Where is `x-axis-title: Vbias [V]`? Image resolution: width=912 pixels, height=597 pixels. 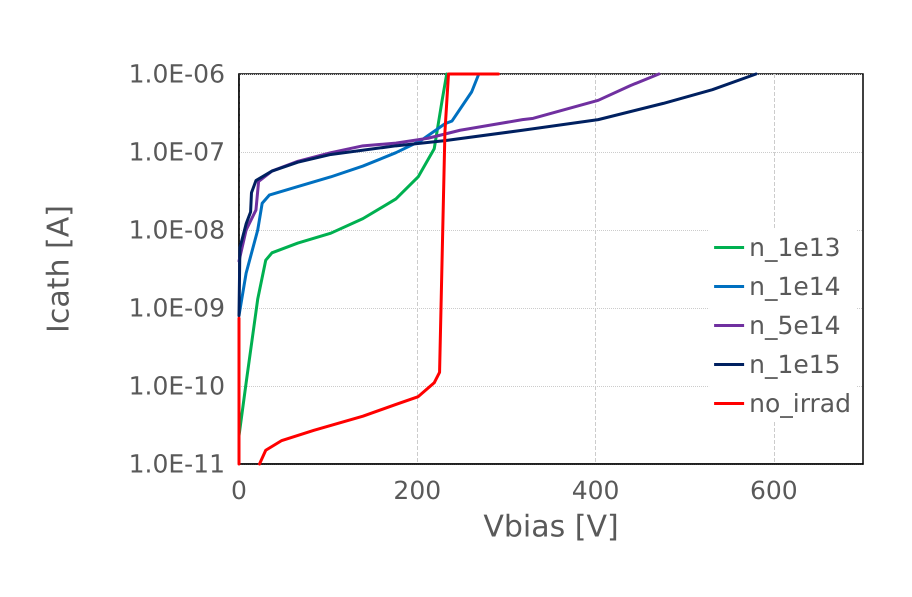 x-axis-title: Vbias [V] is located at coordinates (551, 527).